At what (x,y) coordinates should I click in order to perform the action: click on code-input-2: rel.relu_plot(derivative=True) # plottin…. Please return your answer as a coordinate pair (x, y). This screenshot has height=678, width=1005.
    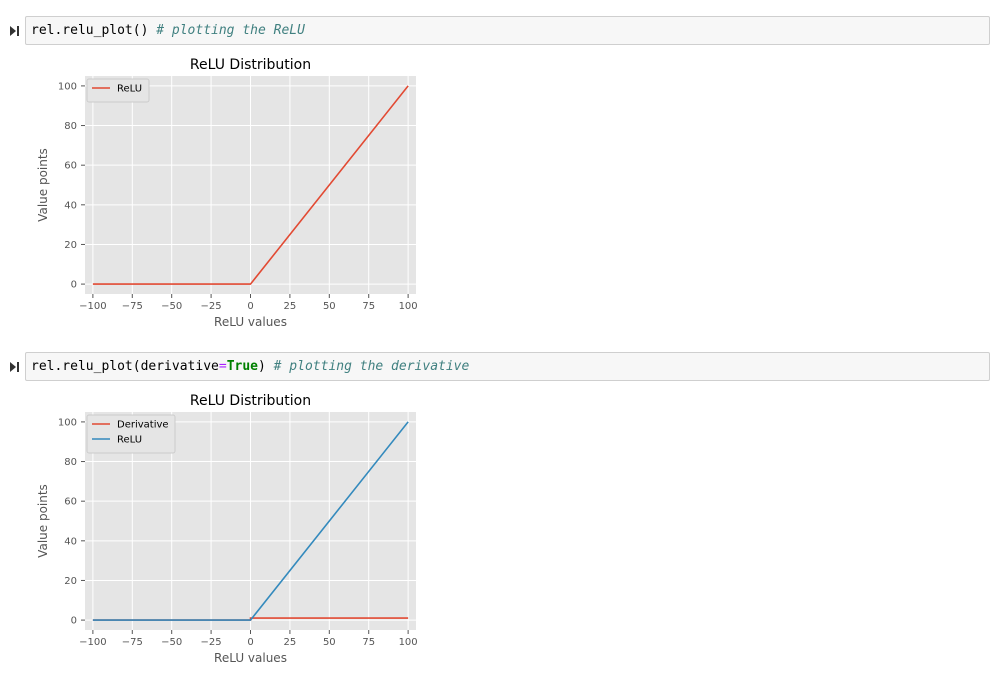
    Looking at the image, I should click on (507, 366).